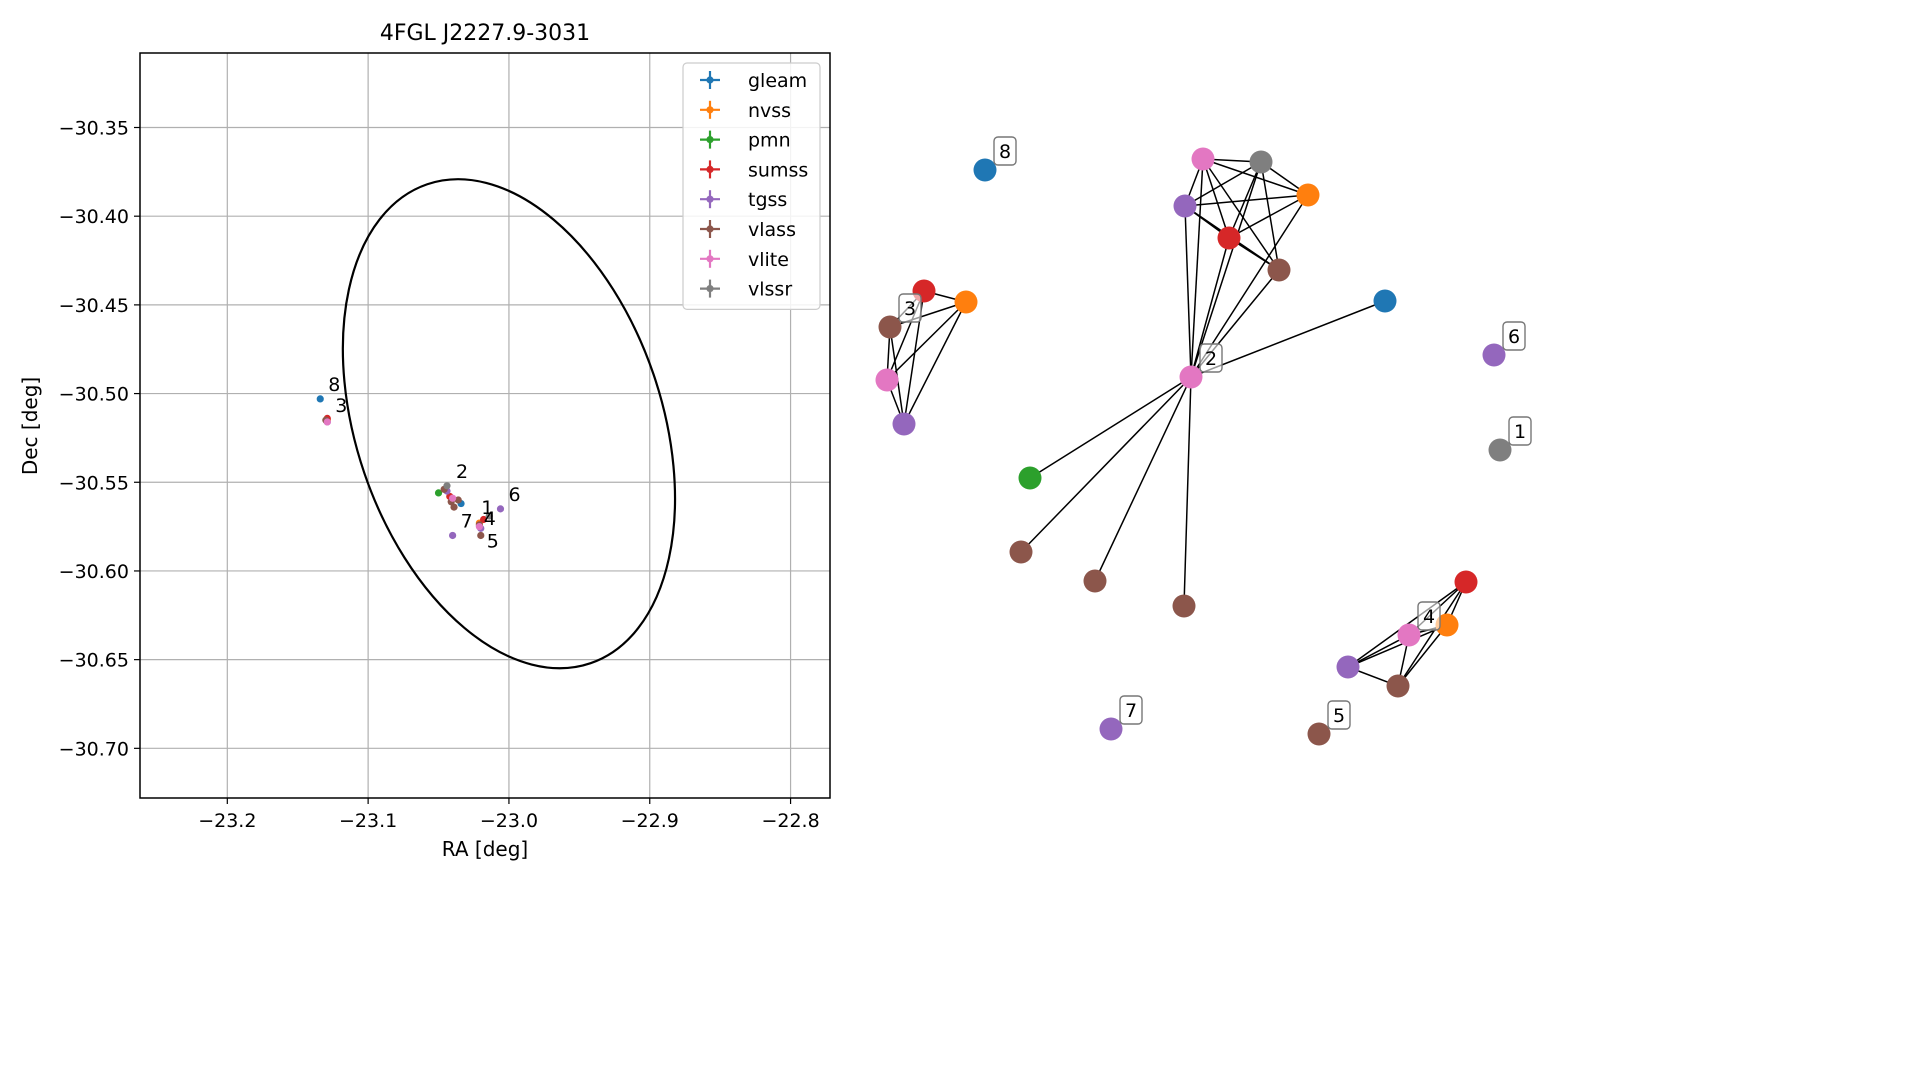 The width and height of the screenshot is (1919, 1080). What do you see at coordinates (94, 483) in the screenshot?
I see `y-tick-label: −30.55` at bounding box center [94, 483].